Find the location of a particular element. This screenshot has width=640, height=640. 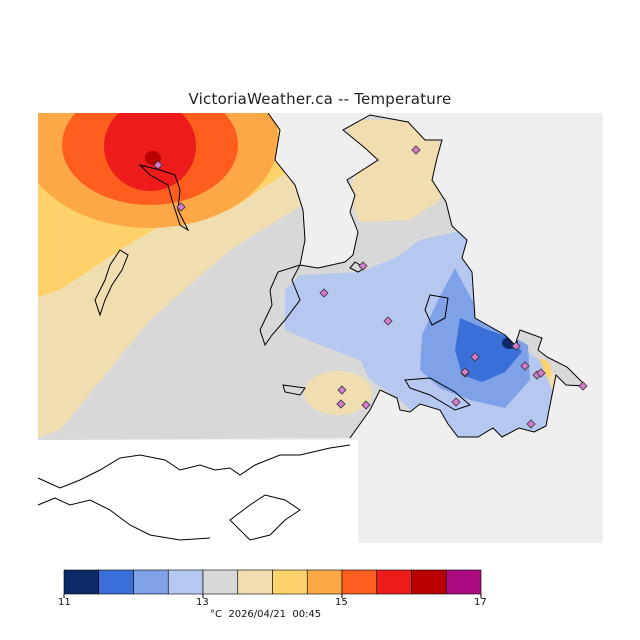

legend-tick-17: 17 is located at coordinates (480, 602).